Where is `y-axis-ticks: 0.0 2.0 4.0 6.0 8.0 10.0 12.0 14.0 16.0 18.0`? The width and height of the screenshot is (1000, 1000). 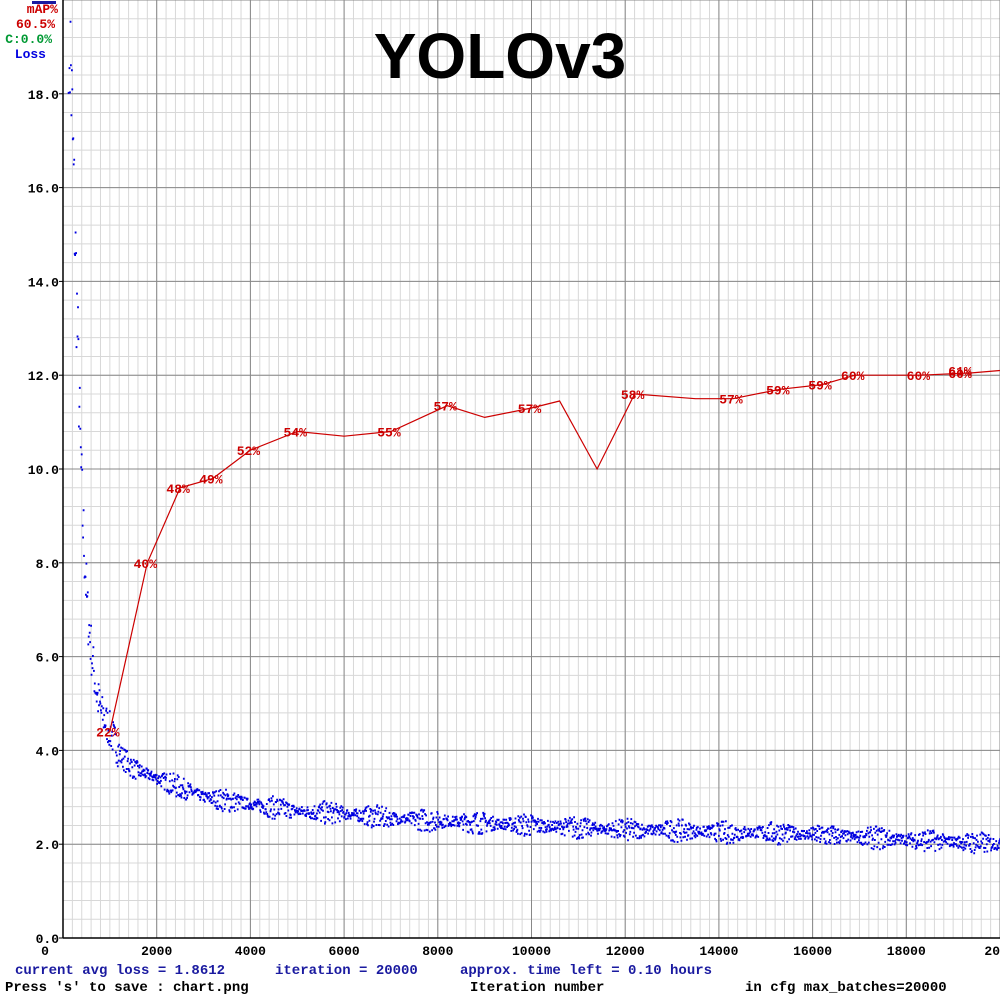 y-axis-ticks: 0.0 2.0 4.0 6.0 8.0 10.0 12.0 14.0 16.0 18.0 is located at coordinates (45, 517).